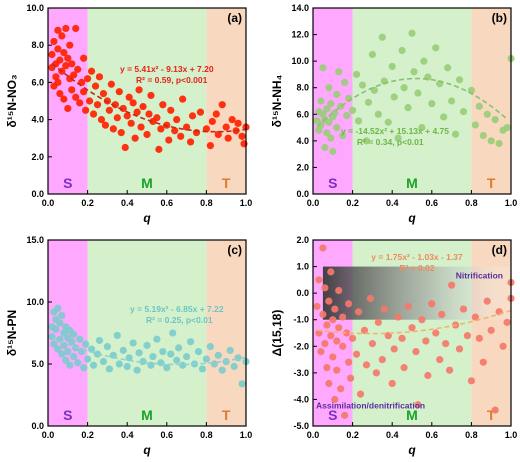 Image resolution: width=520 pixels, height=462 pixels. Describe the element at coordinates (412, 102) in the screenshot. I see `fit-curve` at that location.